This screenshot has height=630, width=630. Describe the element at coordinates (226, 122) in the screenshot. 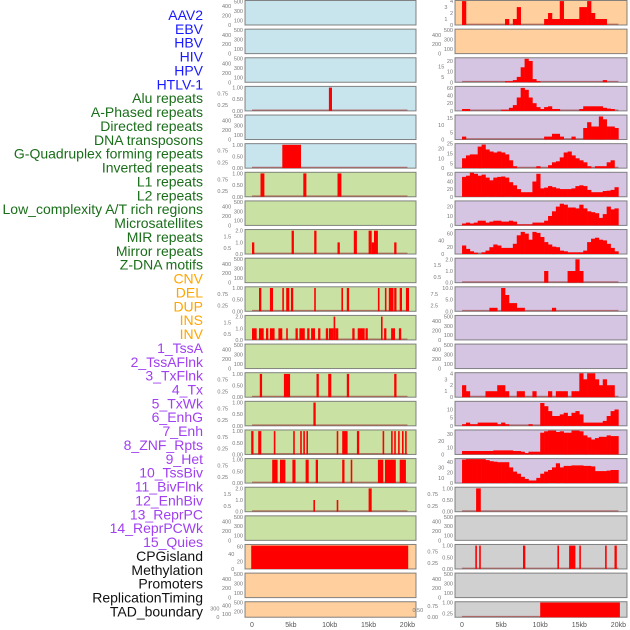

I see `y-tick-label: 400` at that location.